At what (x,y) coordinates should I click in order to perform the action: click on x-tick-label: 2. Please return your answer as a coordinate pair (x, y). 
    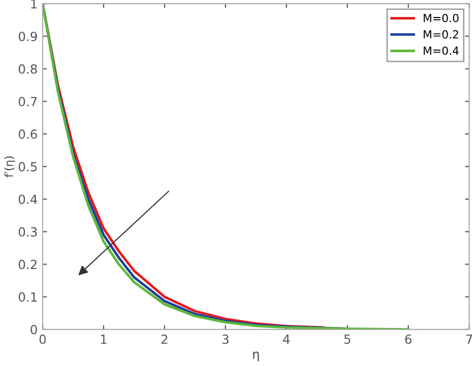
    Looking at the image, I should click on (164, 339).